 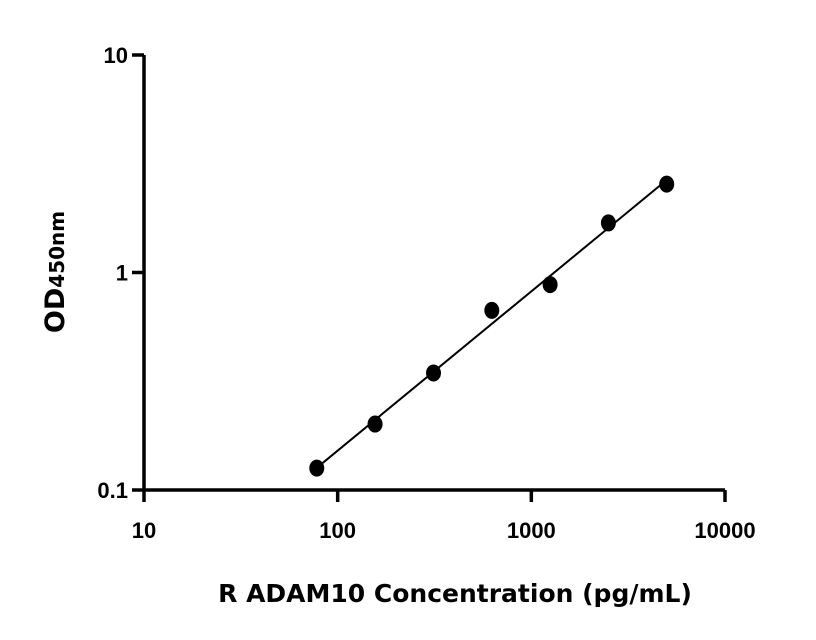 I want to click on y-axis-label: OD450nm, so click(x=55, y=272).